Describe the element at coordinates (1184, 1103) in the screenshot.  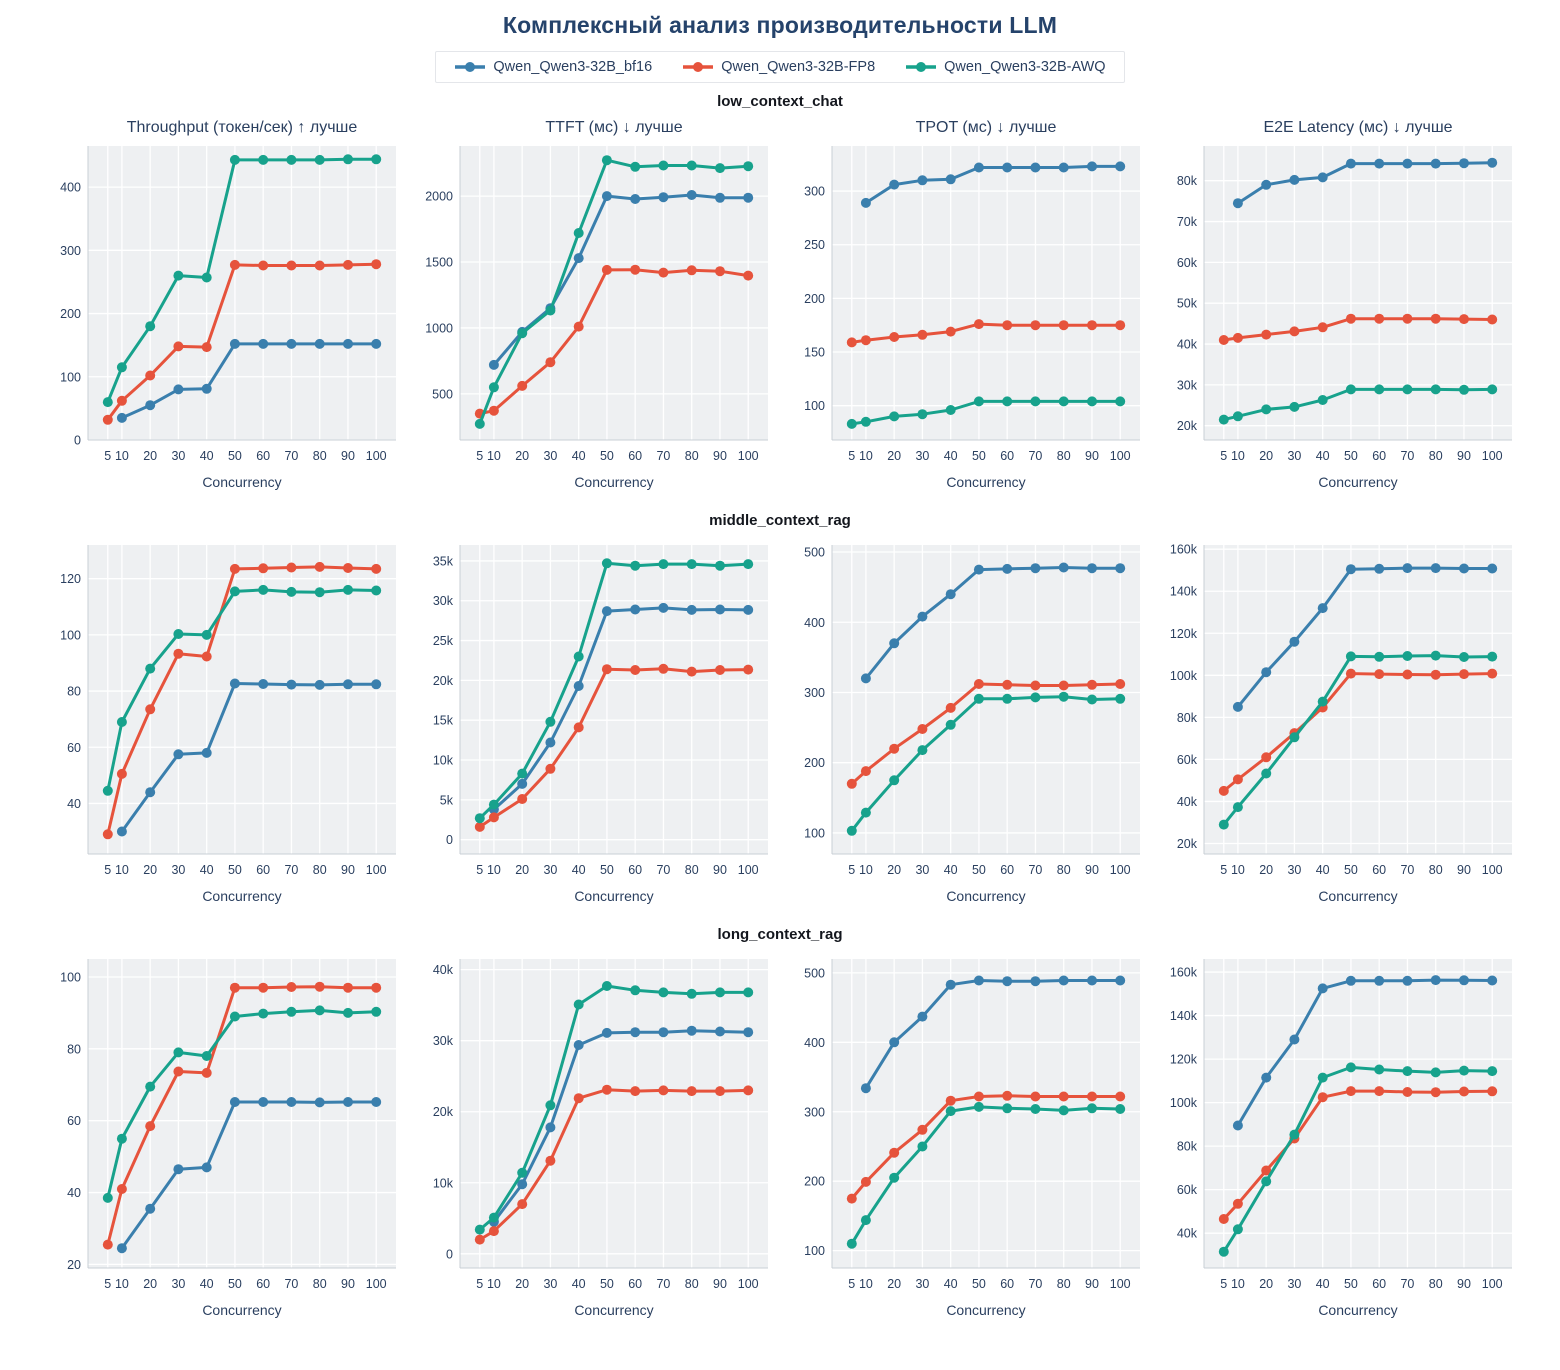
I see `y-tick-labels: 40k 60k 80k 100k 120k 140k 160k` at that location.